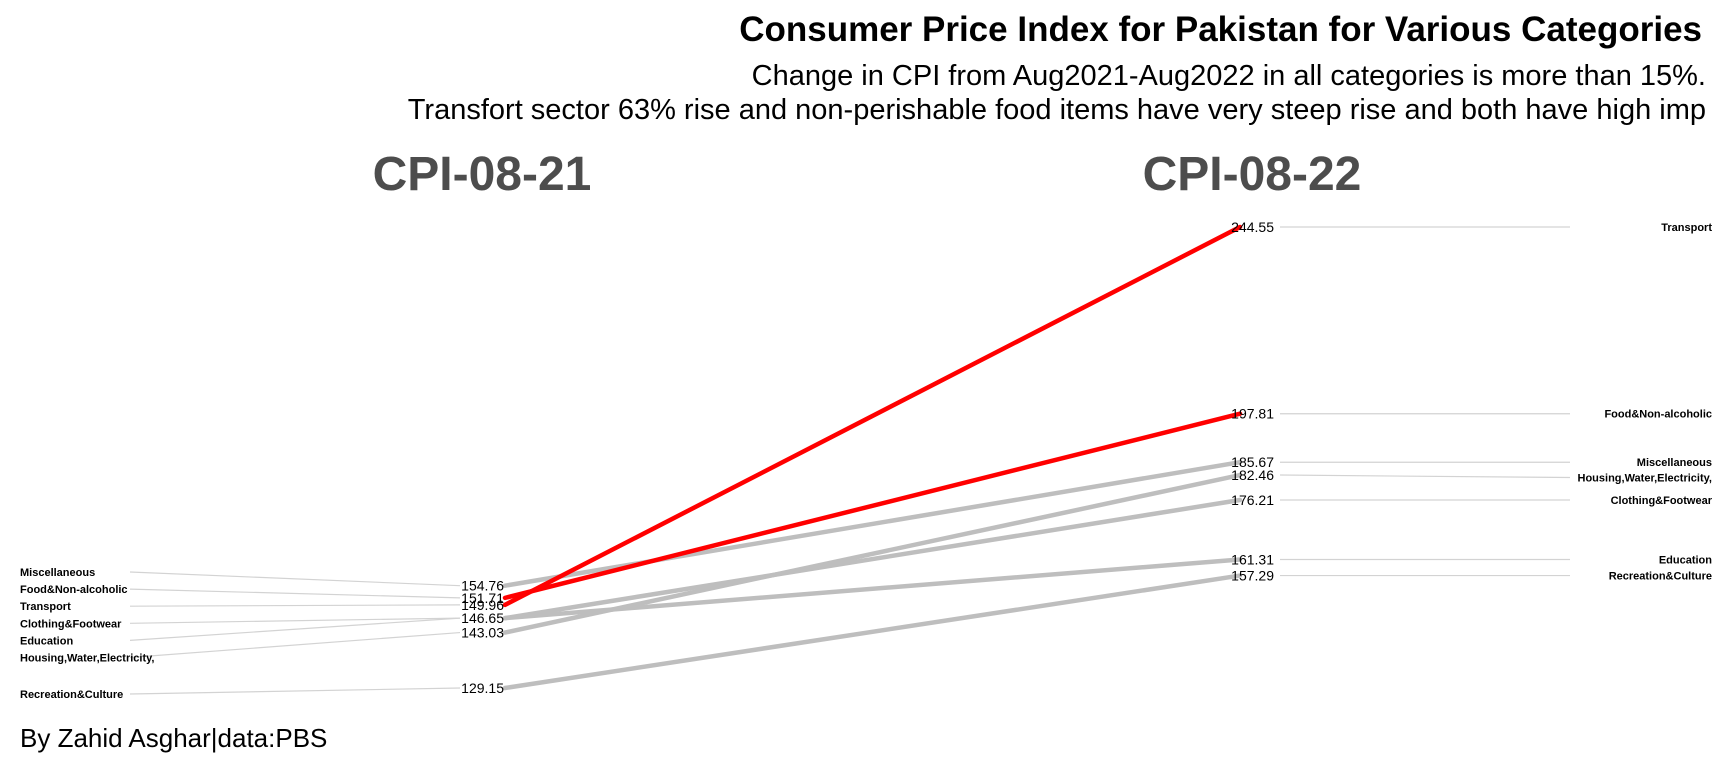 This screenshot has height=768, width=1728. Describe the element at coordinates (872, 632) in the screenshot. I see `slope-line-recreation-culture` at that location.